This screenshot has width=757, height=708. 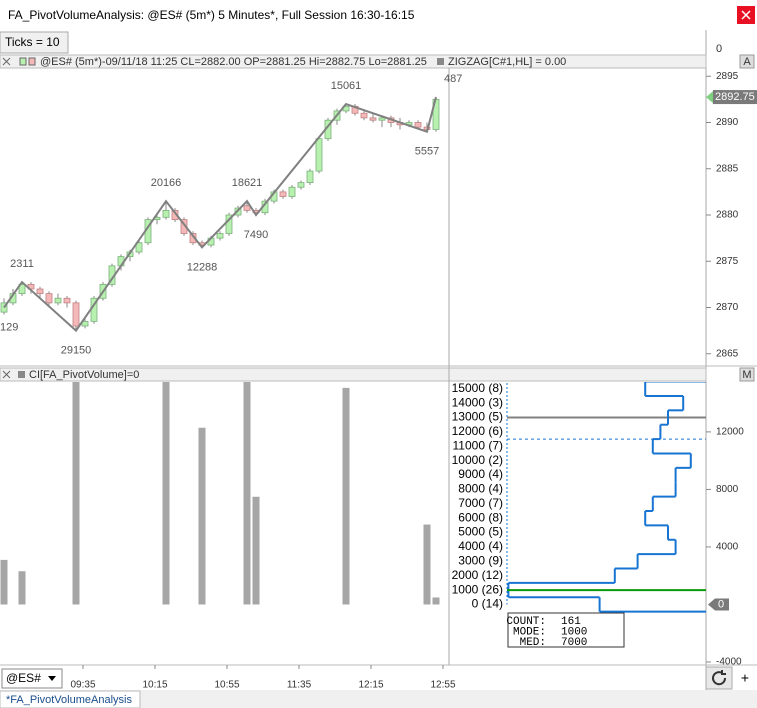 I want to click on tab, so click(x=70, y=699).